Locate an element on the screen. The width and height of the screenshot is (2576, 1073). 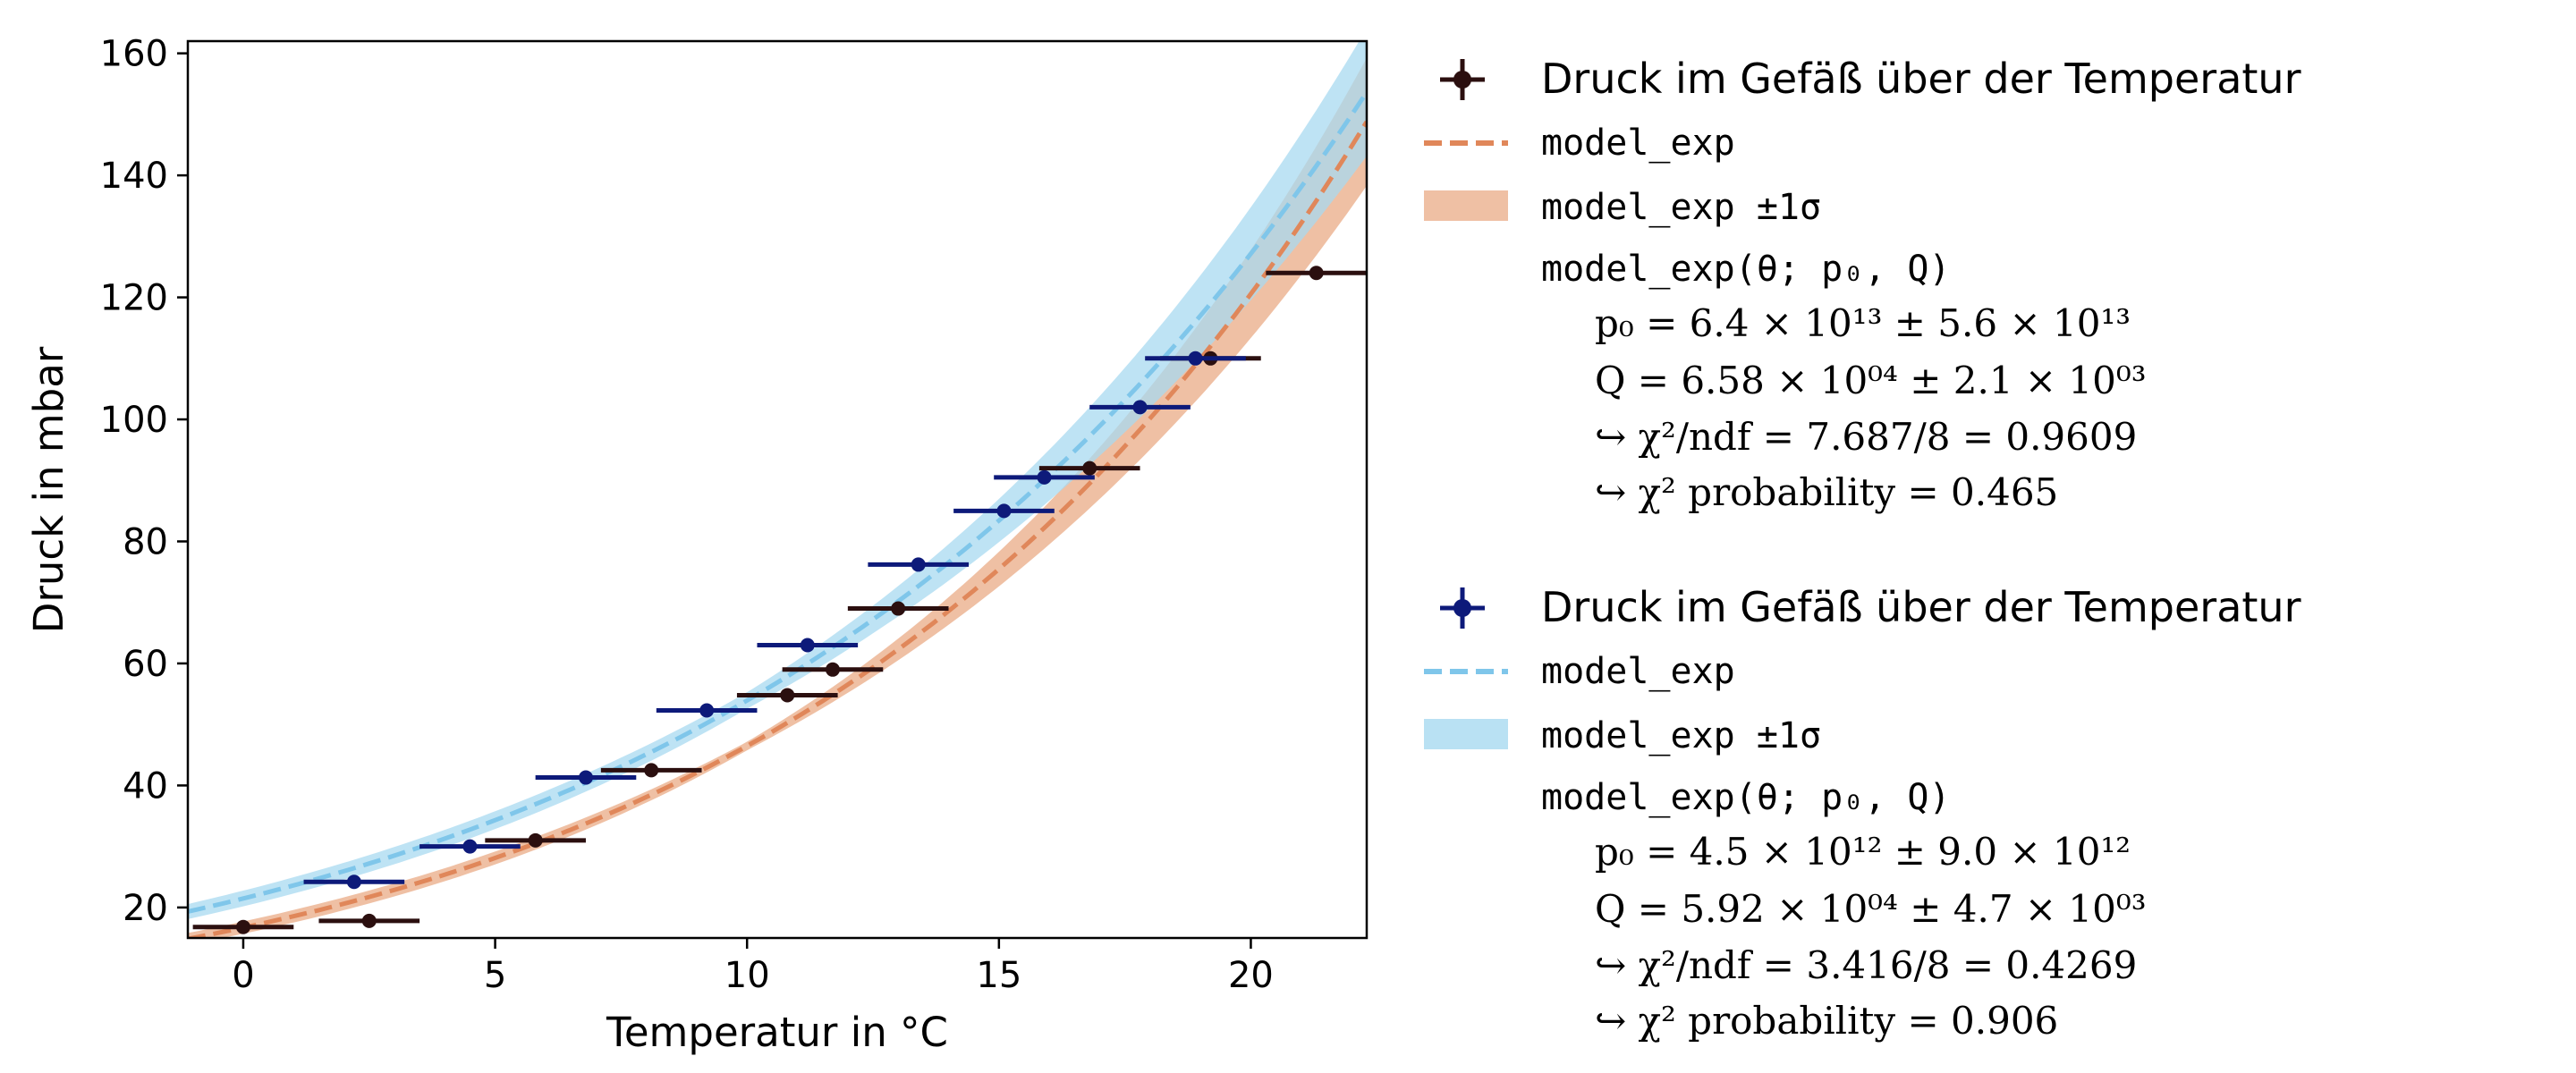
legend-param-prob-1: ↪ χ² probability = 0.465 is located at coordinates (1826, 492).